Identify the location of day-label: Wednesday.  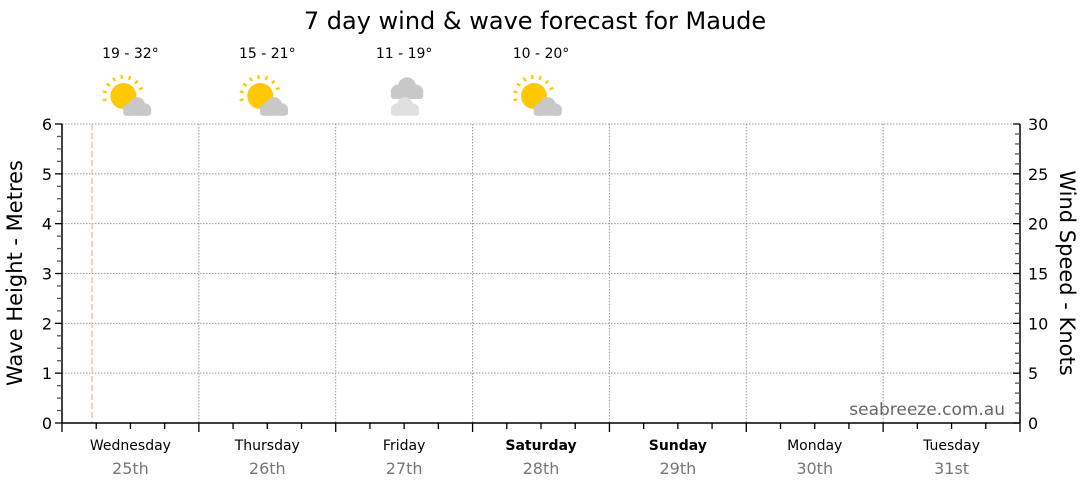
(130, 446).